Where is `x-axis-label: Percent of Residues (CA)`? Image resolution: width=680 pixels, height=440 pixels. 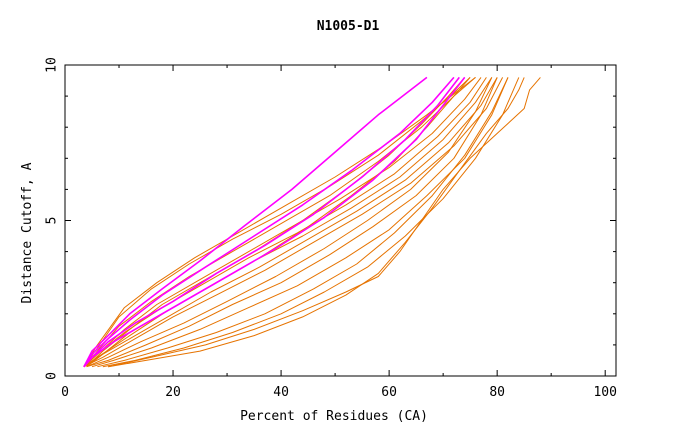 x-axis-label: Percent of Residues (CA) is located at coordinates (334, 416).